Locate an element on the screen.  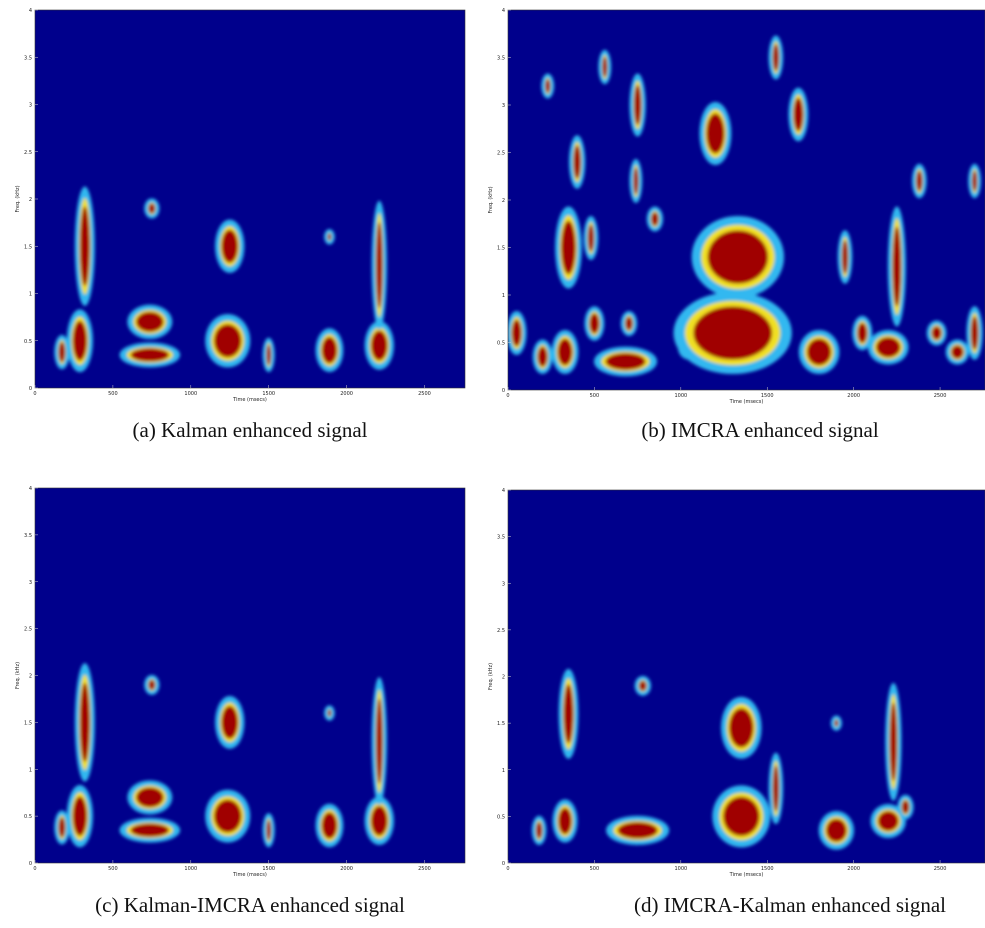
y-tick-label: 3.5 is located at coordinates (501, 538).